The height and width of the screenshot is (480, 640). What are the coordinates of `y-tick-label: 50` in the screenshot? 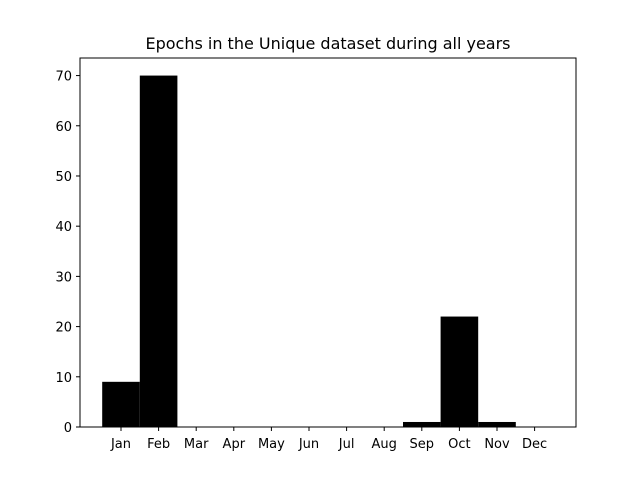 It's located at (63, 177).